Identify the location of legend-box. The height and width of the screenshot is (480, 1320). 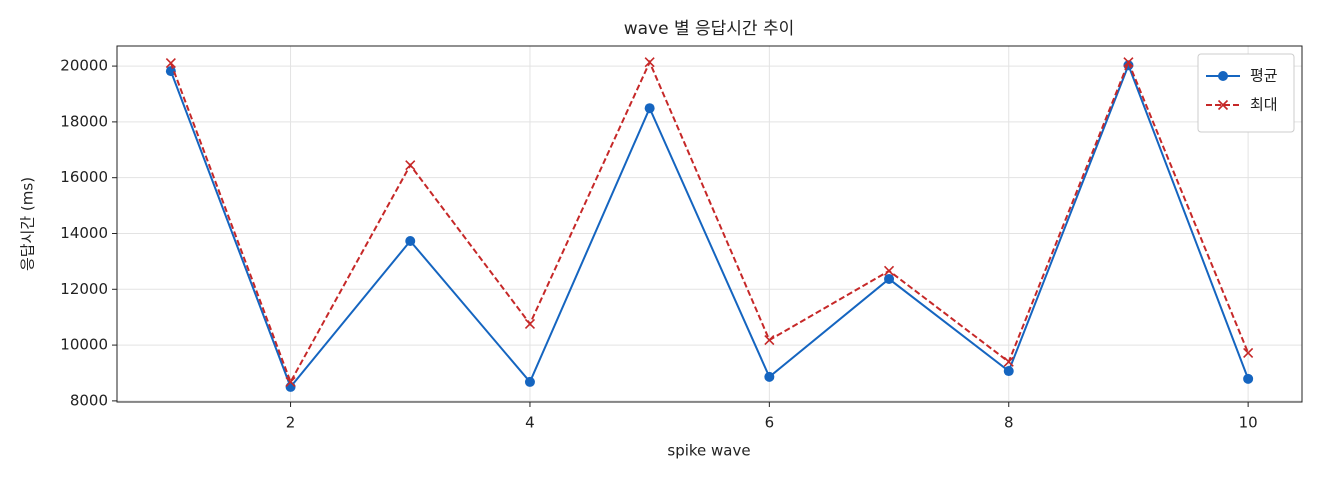
(1246, 93).